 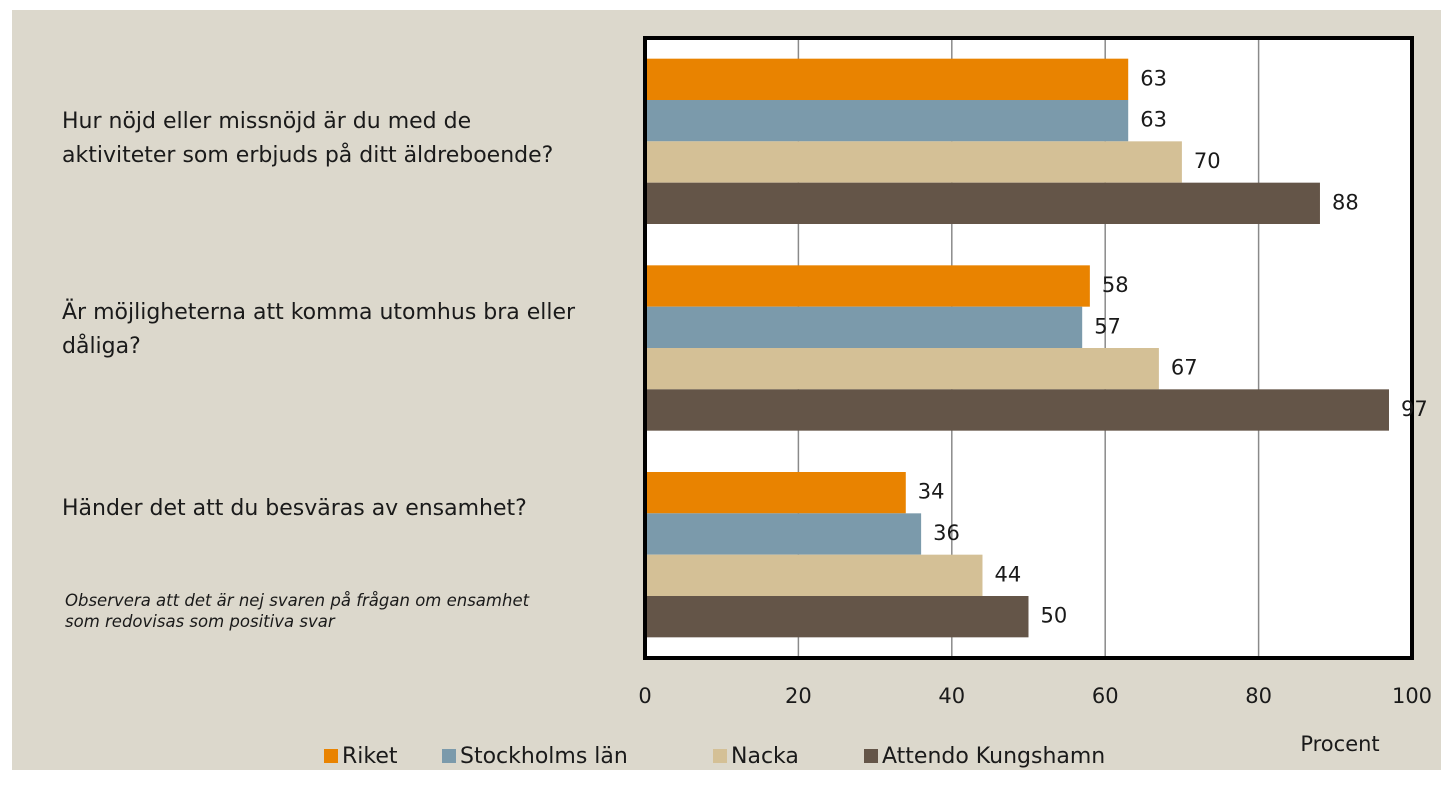 I want to click on data-label: 34, so click(x=931, y=492).